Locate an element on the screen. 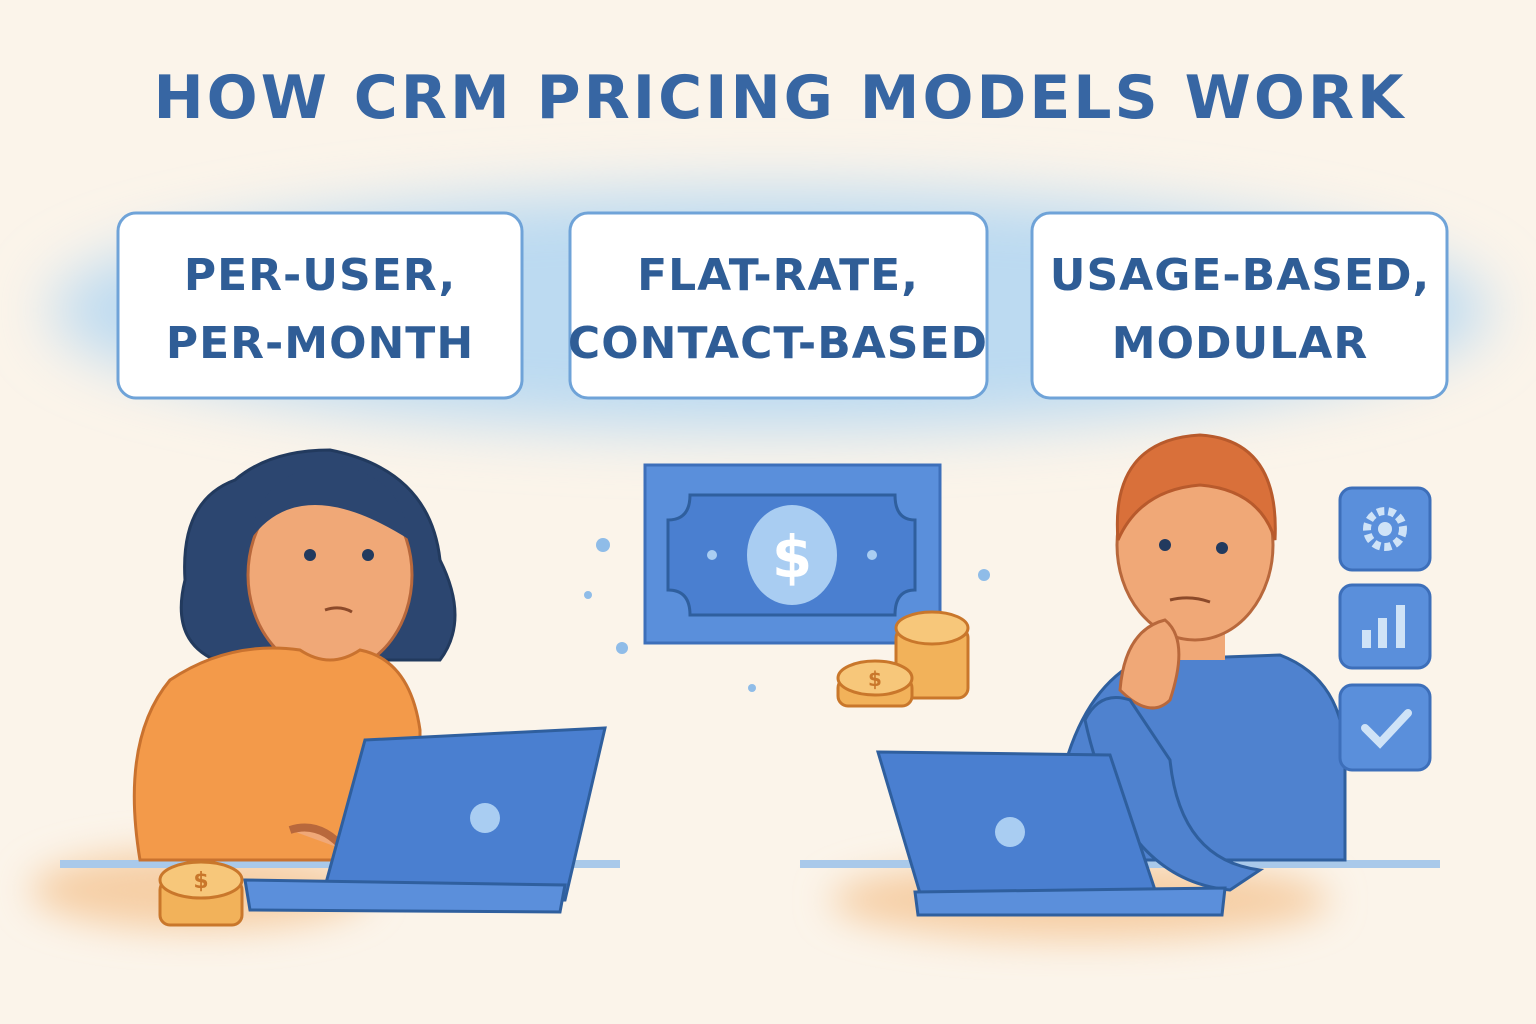 The image size is (1536, 1024). box-line: CONTACT-BASED is located at coordinates (778, 343).